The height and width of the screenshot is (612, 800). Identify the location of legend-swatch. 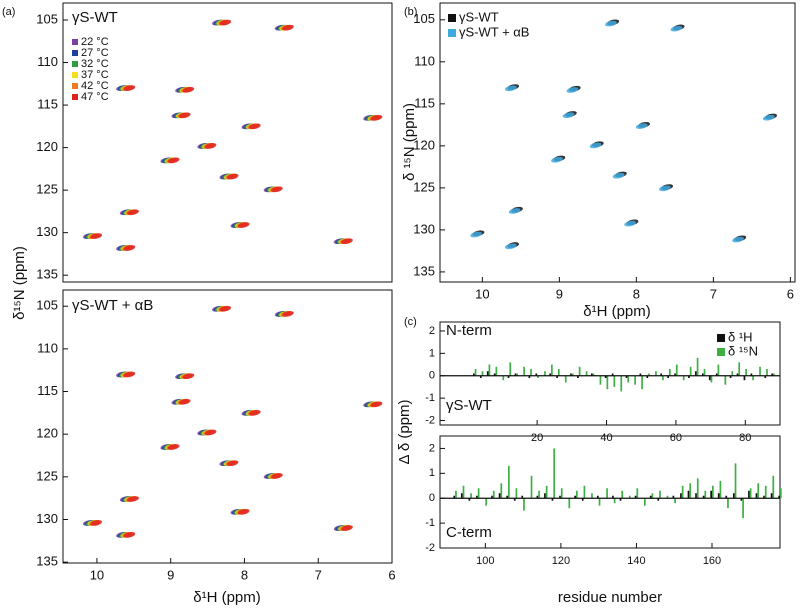
(452, 18).